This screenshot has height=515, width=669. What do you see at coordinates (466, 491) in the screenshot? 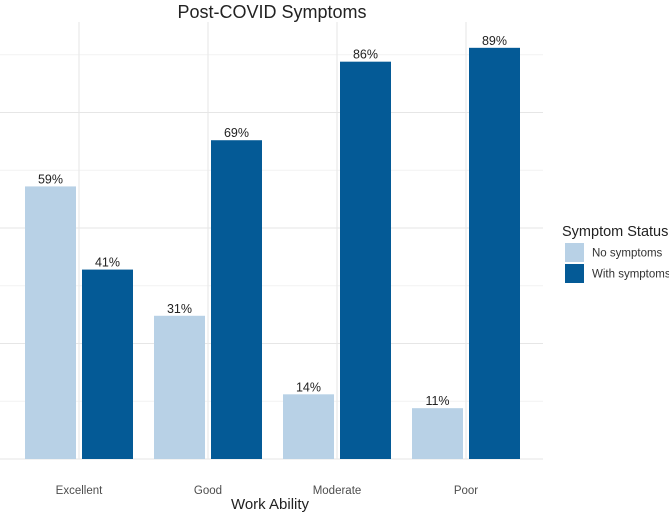
I see `x-tick-label: Poor` at bounding box center [466, 491].